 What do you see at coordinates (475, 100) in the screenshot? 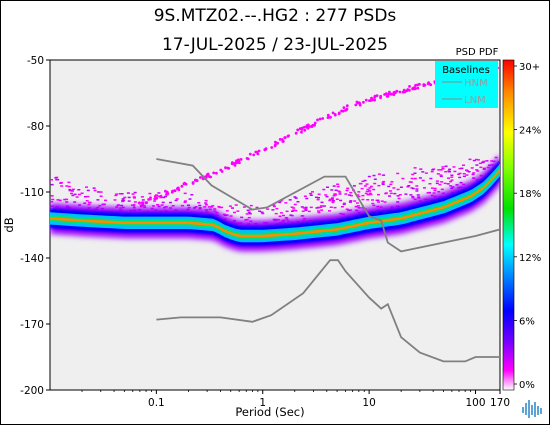
I see `legend-lnm-label: LNM` at bounding box center [475, 100].